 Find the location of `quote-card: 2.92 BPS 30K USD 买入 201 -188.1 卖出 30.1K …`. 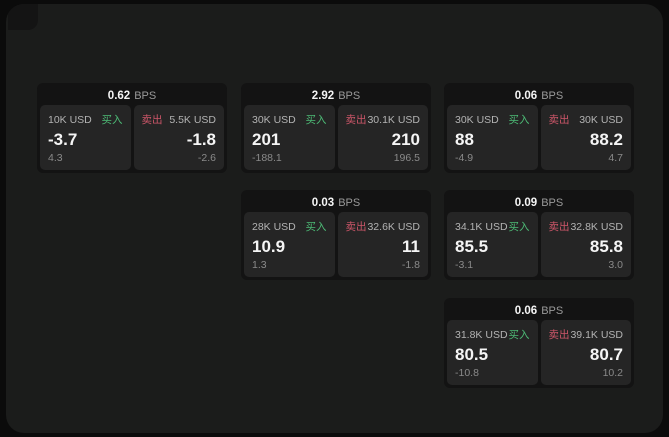

quote-card: 2.92 BPS 30K USD 买入 201 -188.1 卖出 30.1K … is located at coordinates (336, 128).